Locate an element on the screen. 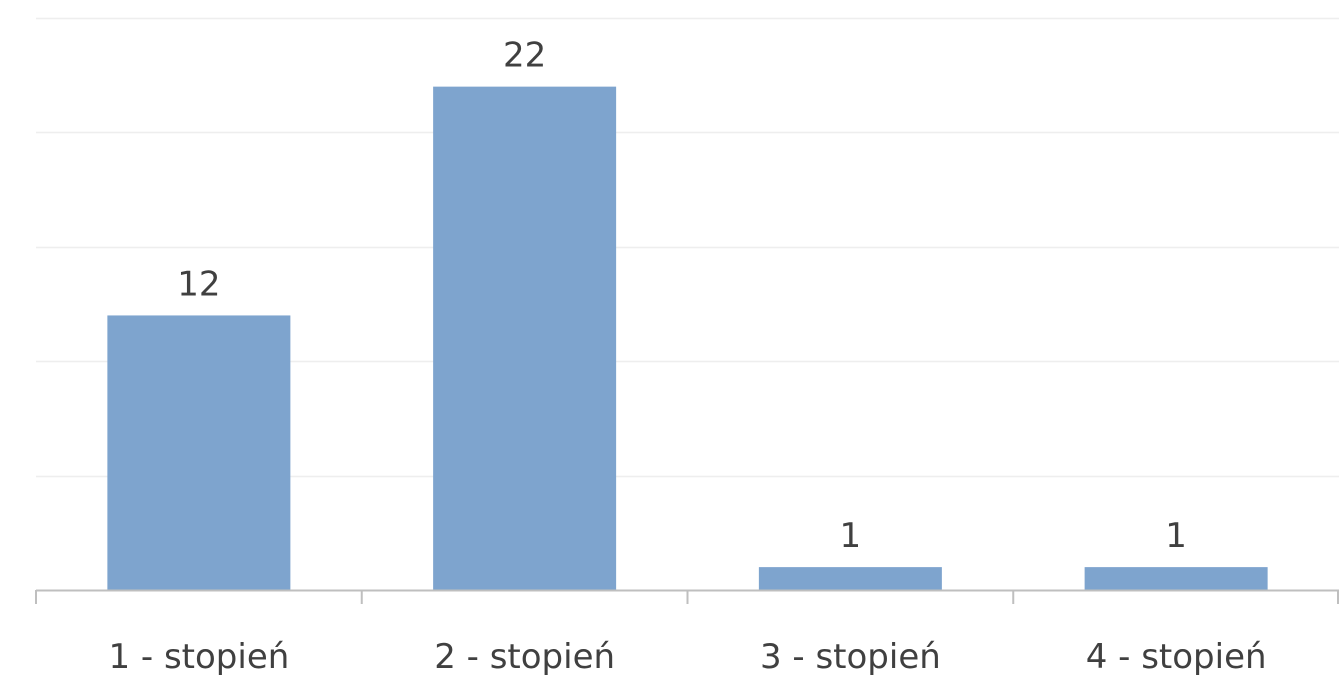 This screenshot has width=1339, height=675. x-tick-label-3: 3 - stopień is located at coordinates (850, 656).